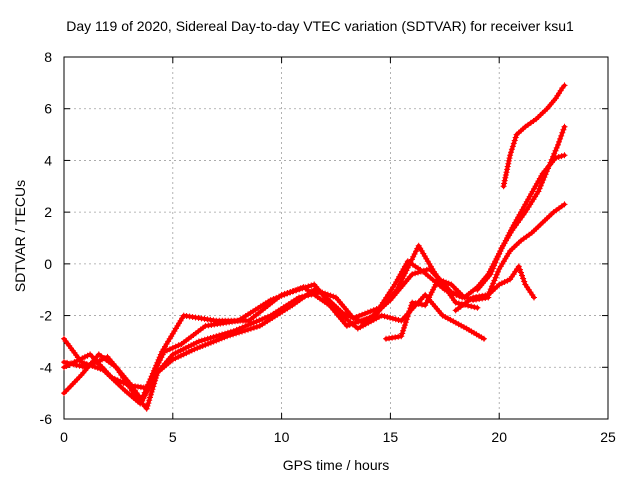 Image resolution: width=640 pixels, height=480 pixels. What do you see at coordinates (48, 109) in the screenshot?
I see `y-tick-label: 6` at bounding box center [48, 109].